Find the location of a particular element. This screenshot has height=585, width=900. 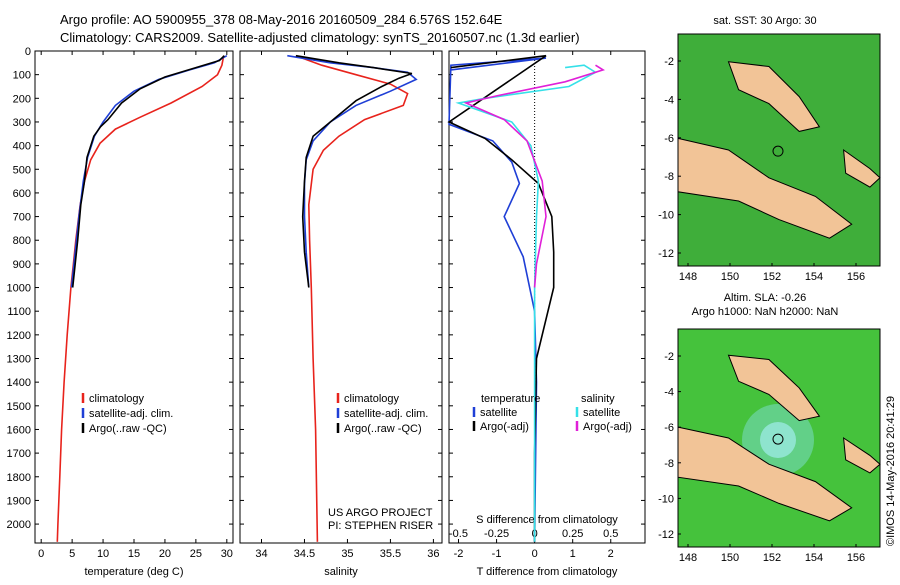

map-sla-title-1: Altim. SLA: -0.26 is located at coordinates (765, 298).